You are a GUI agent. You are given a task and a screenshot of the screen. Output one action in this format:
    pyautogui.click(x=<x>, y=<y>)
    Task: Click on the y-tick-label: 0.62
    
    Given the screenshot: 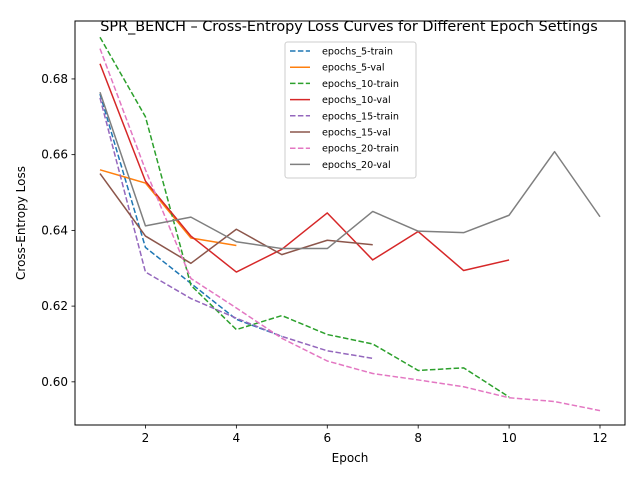 What is the action you would take?
    pyautogui.click(x=54, y=306)
    